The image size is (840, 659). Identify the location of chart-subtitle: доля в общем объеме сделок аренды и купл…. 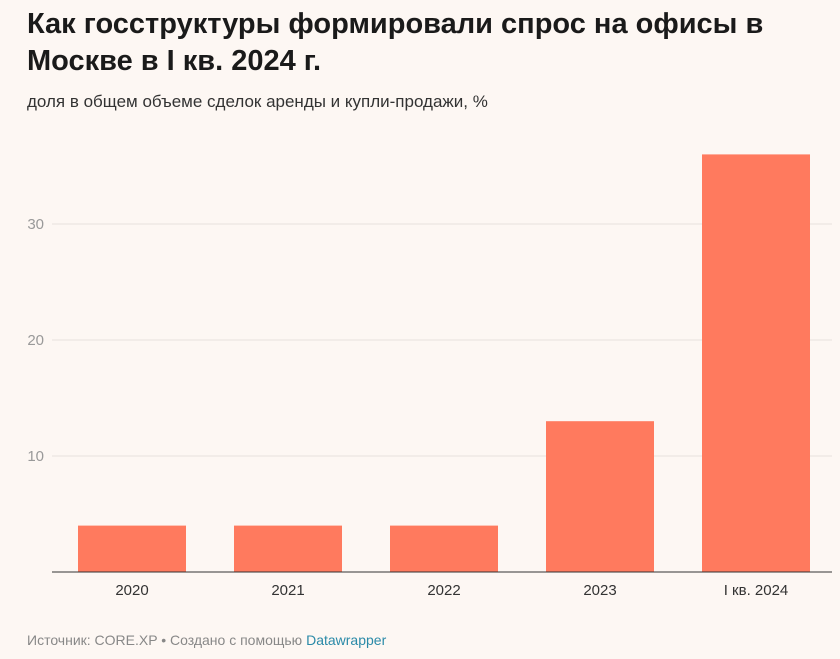
(257, 101).